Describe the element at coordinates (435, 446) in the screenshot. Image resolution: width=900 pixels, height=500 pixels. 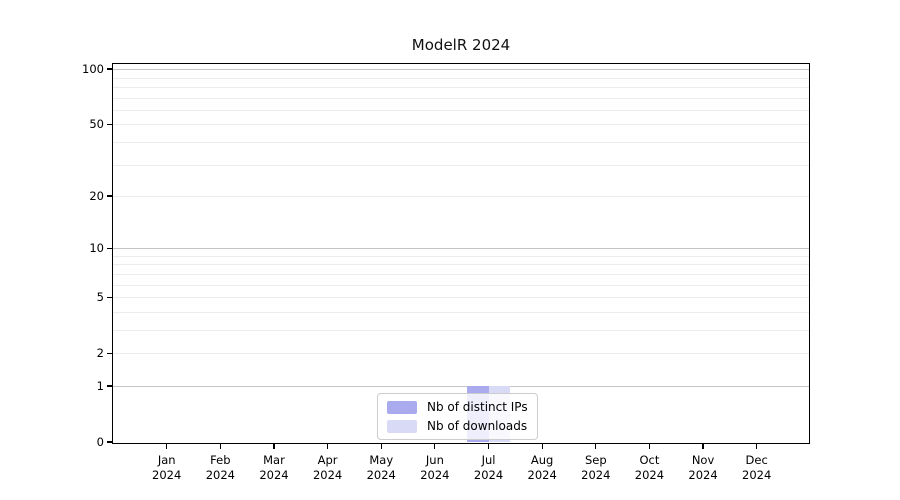
I see `x-tick-mark-jun-2024` at that location.